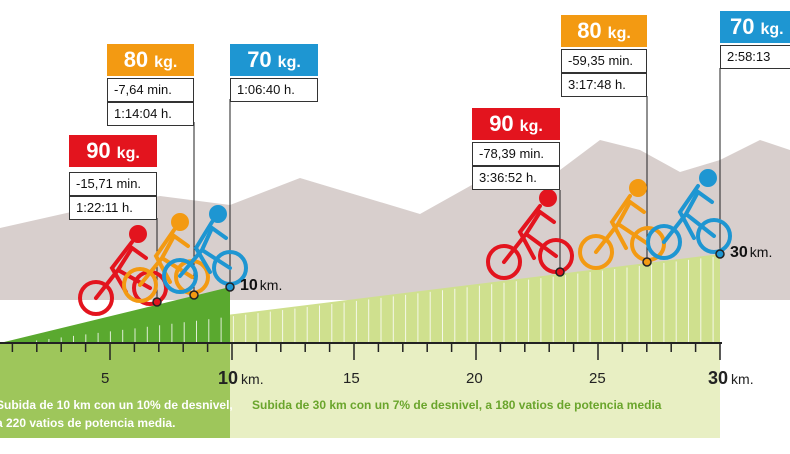 The width and height of the screenshot is (790, 454). Describe the element at coordinates (113, 208) in the screenshot. I see `time-cell-90-10km: 1:22:11 h.` at that location.